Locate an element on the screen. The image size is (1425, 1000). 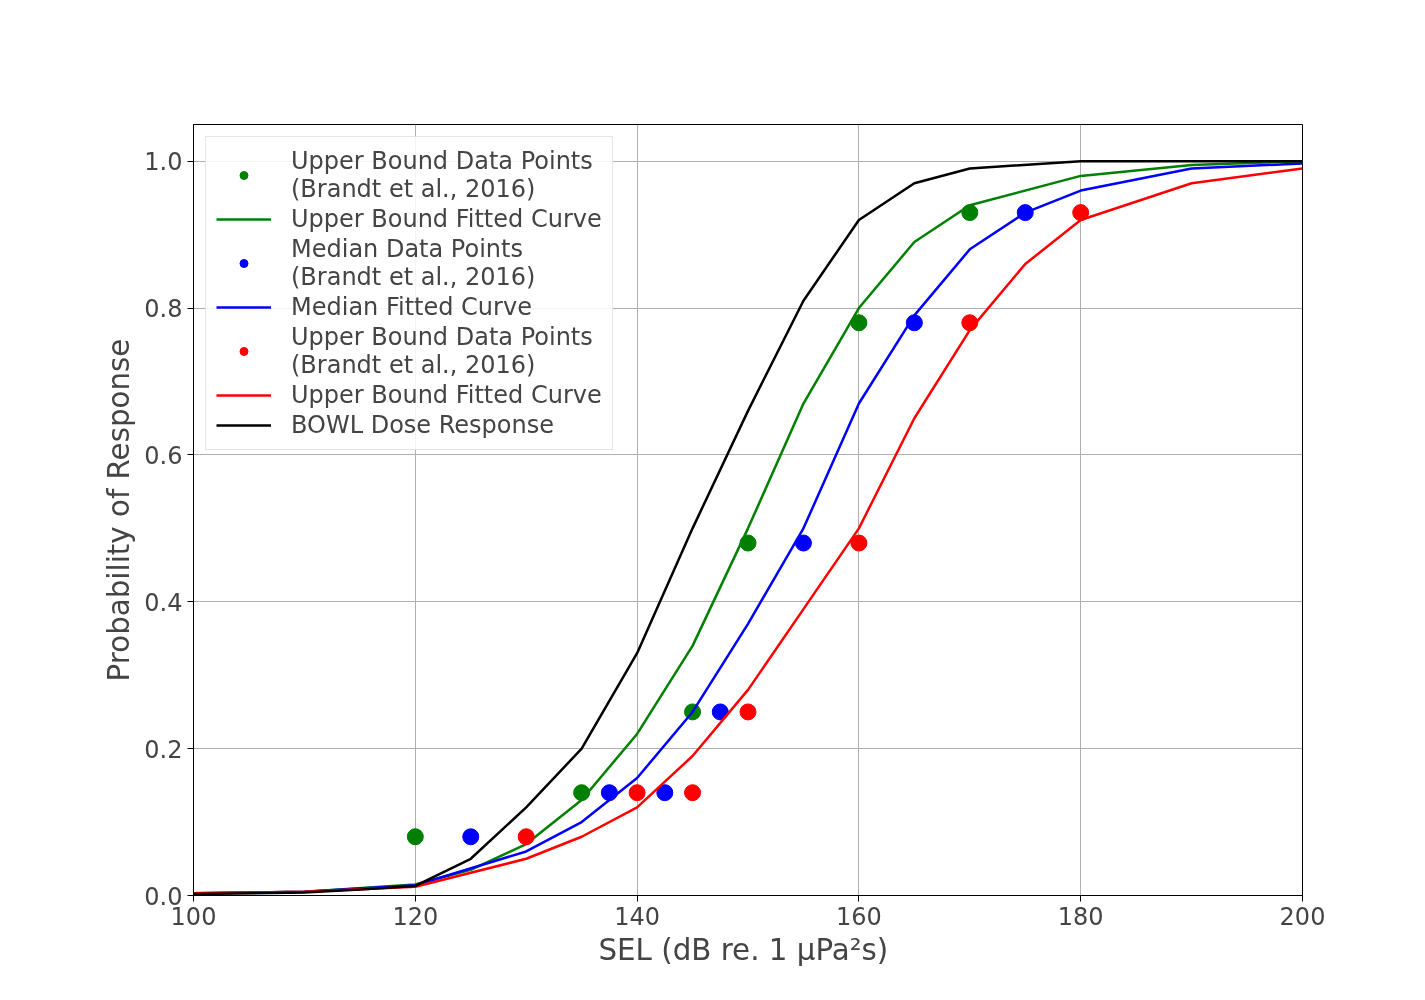
y-tick-label: 1.0 is located at coordinates (163, 162).